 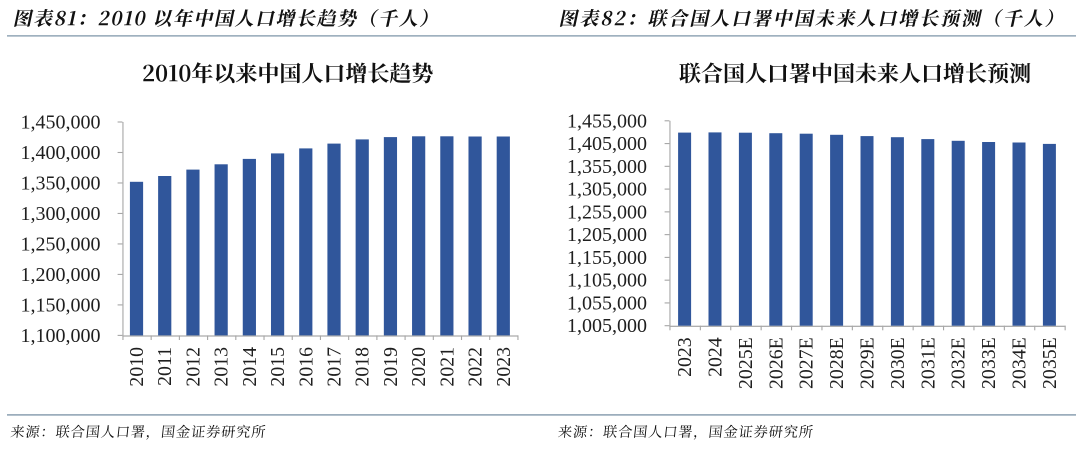 I want to click on svg-text: 1,350,000, so click(x=61, y=184).